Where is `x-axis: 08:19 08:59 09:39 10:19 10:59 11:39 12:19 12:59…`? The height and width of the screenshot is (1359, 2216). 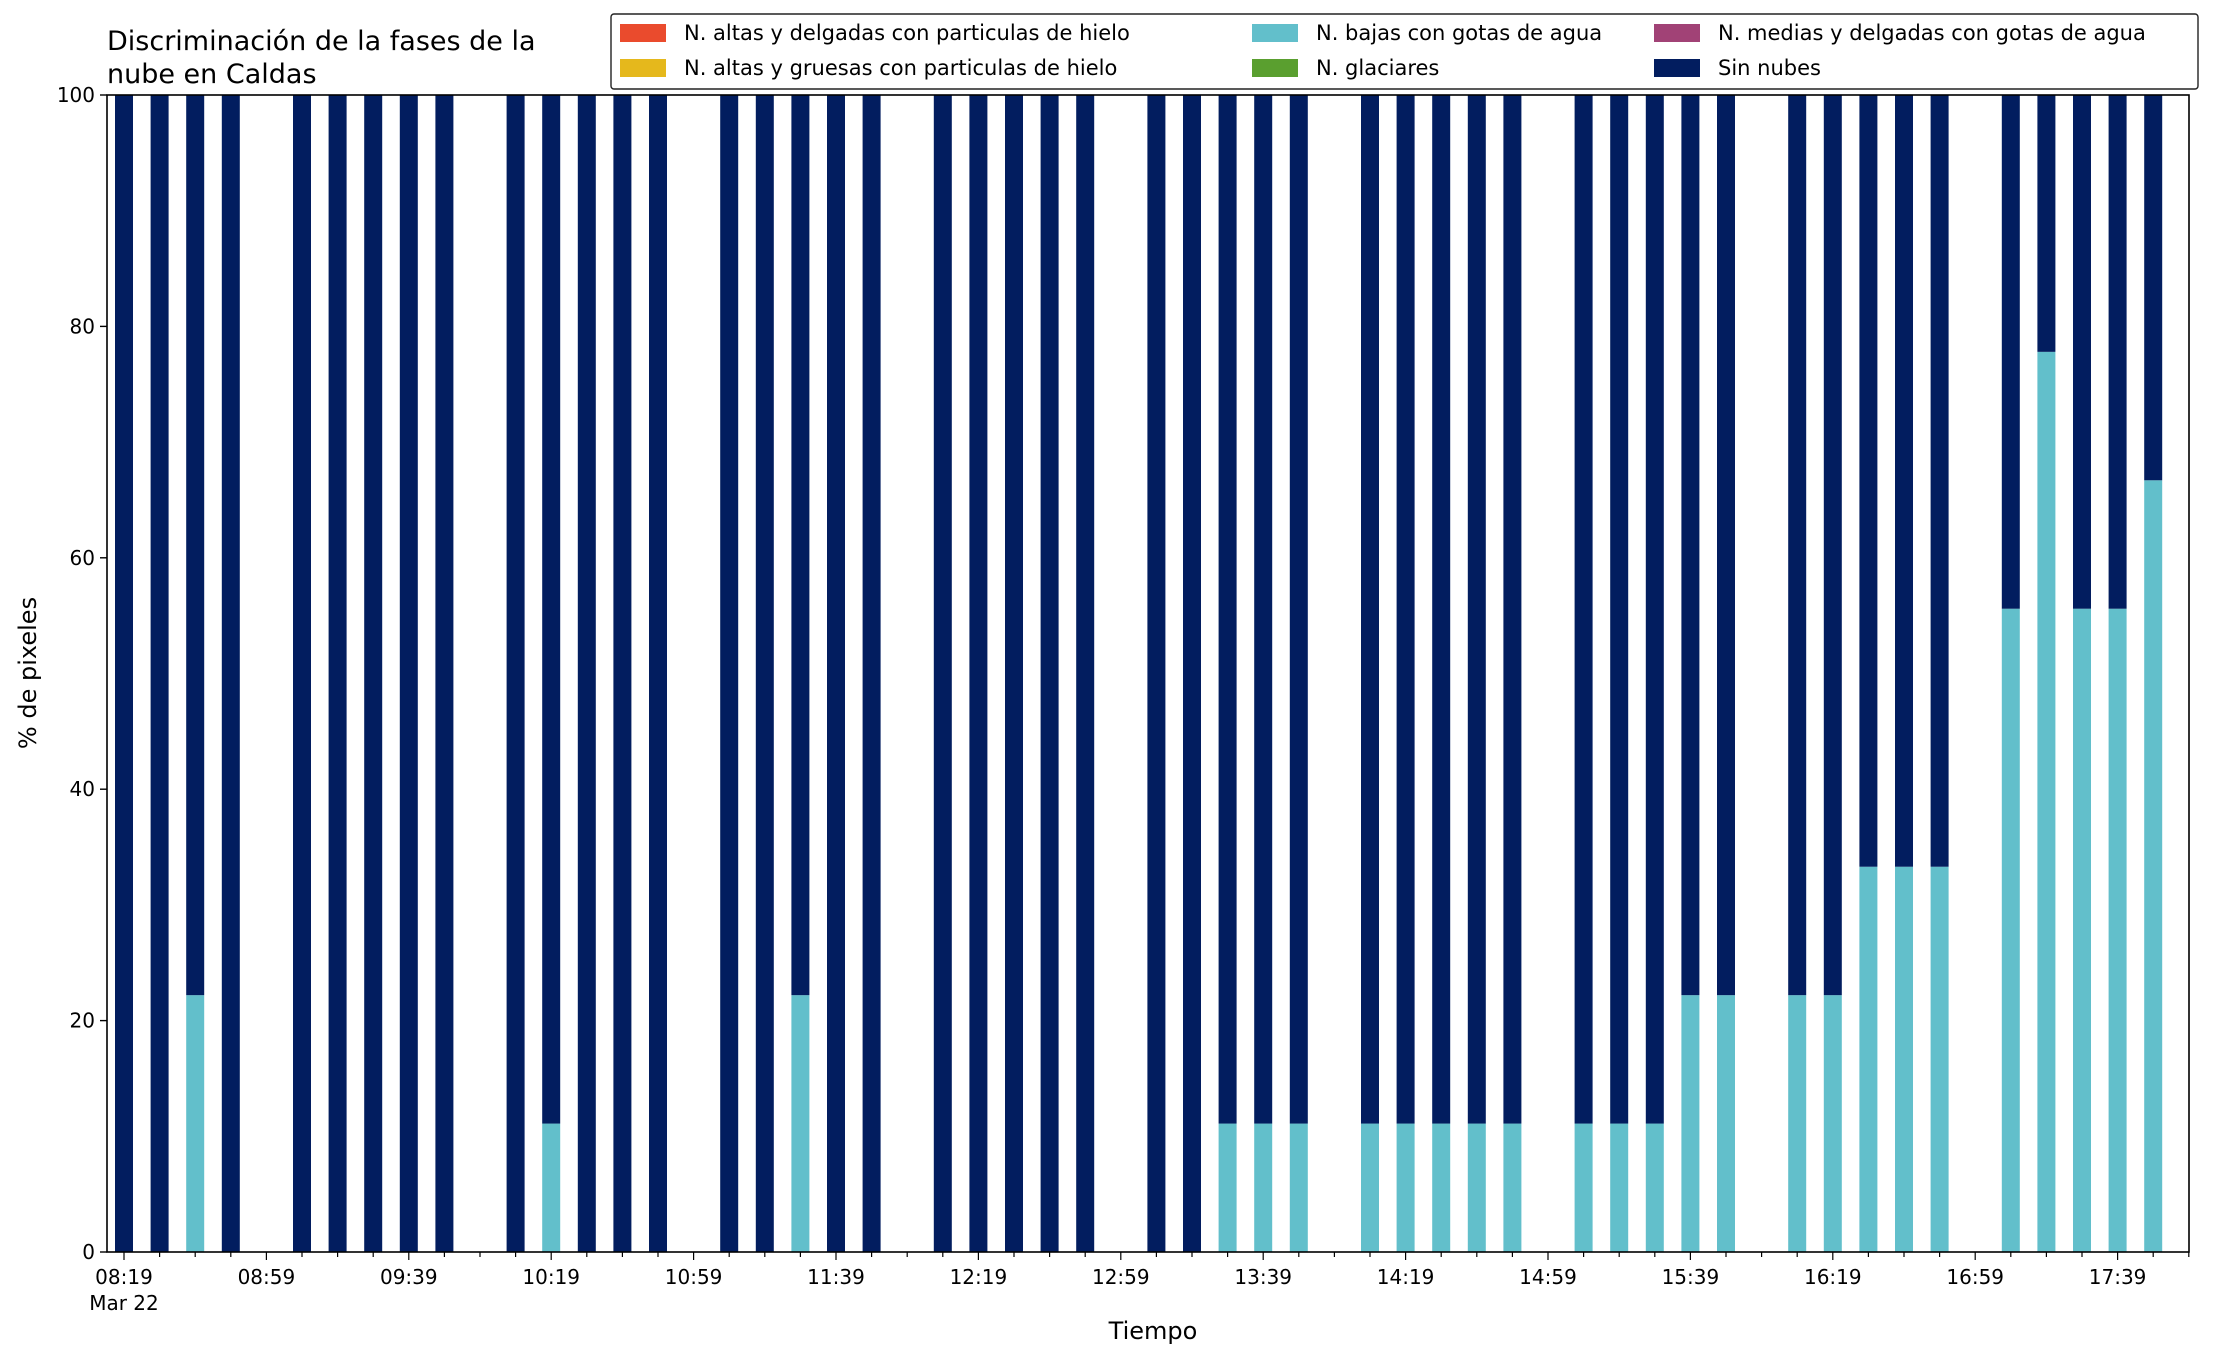
x-axis: 08:19 08:59 09:39 10:19 10:59 11:39 12:19 12:59… is located at coordinates (1142, 1270).